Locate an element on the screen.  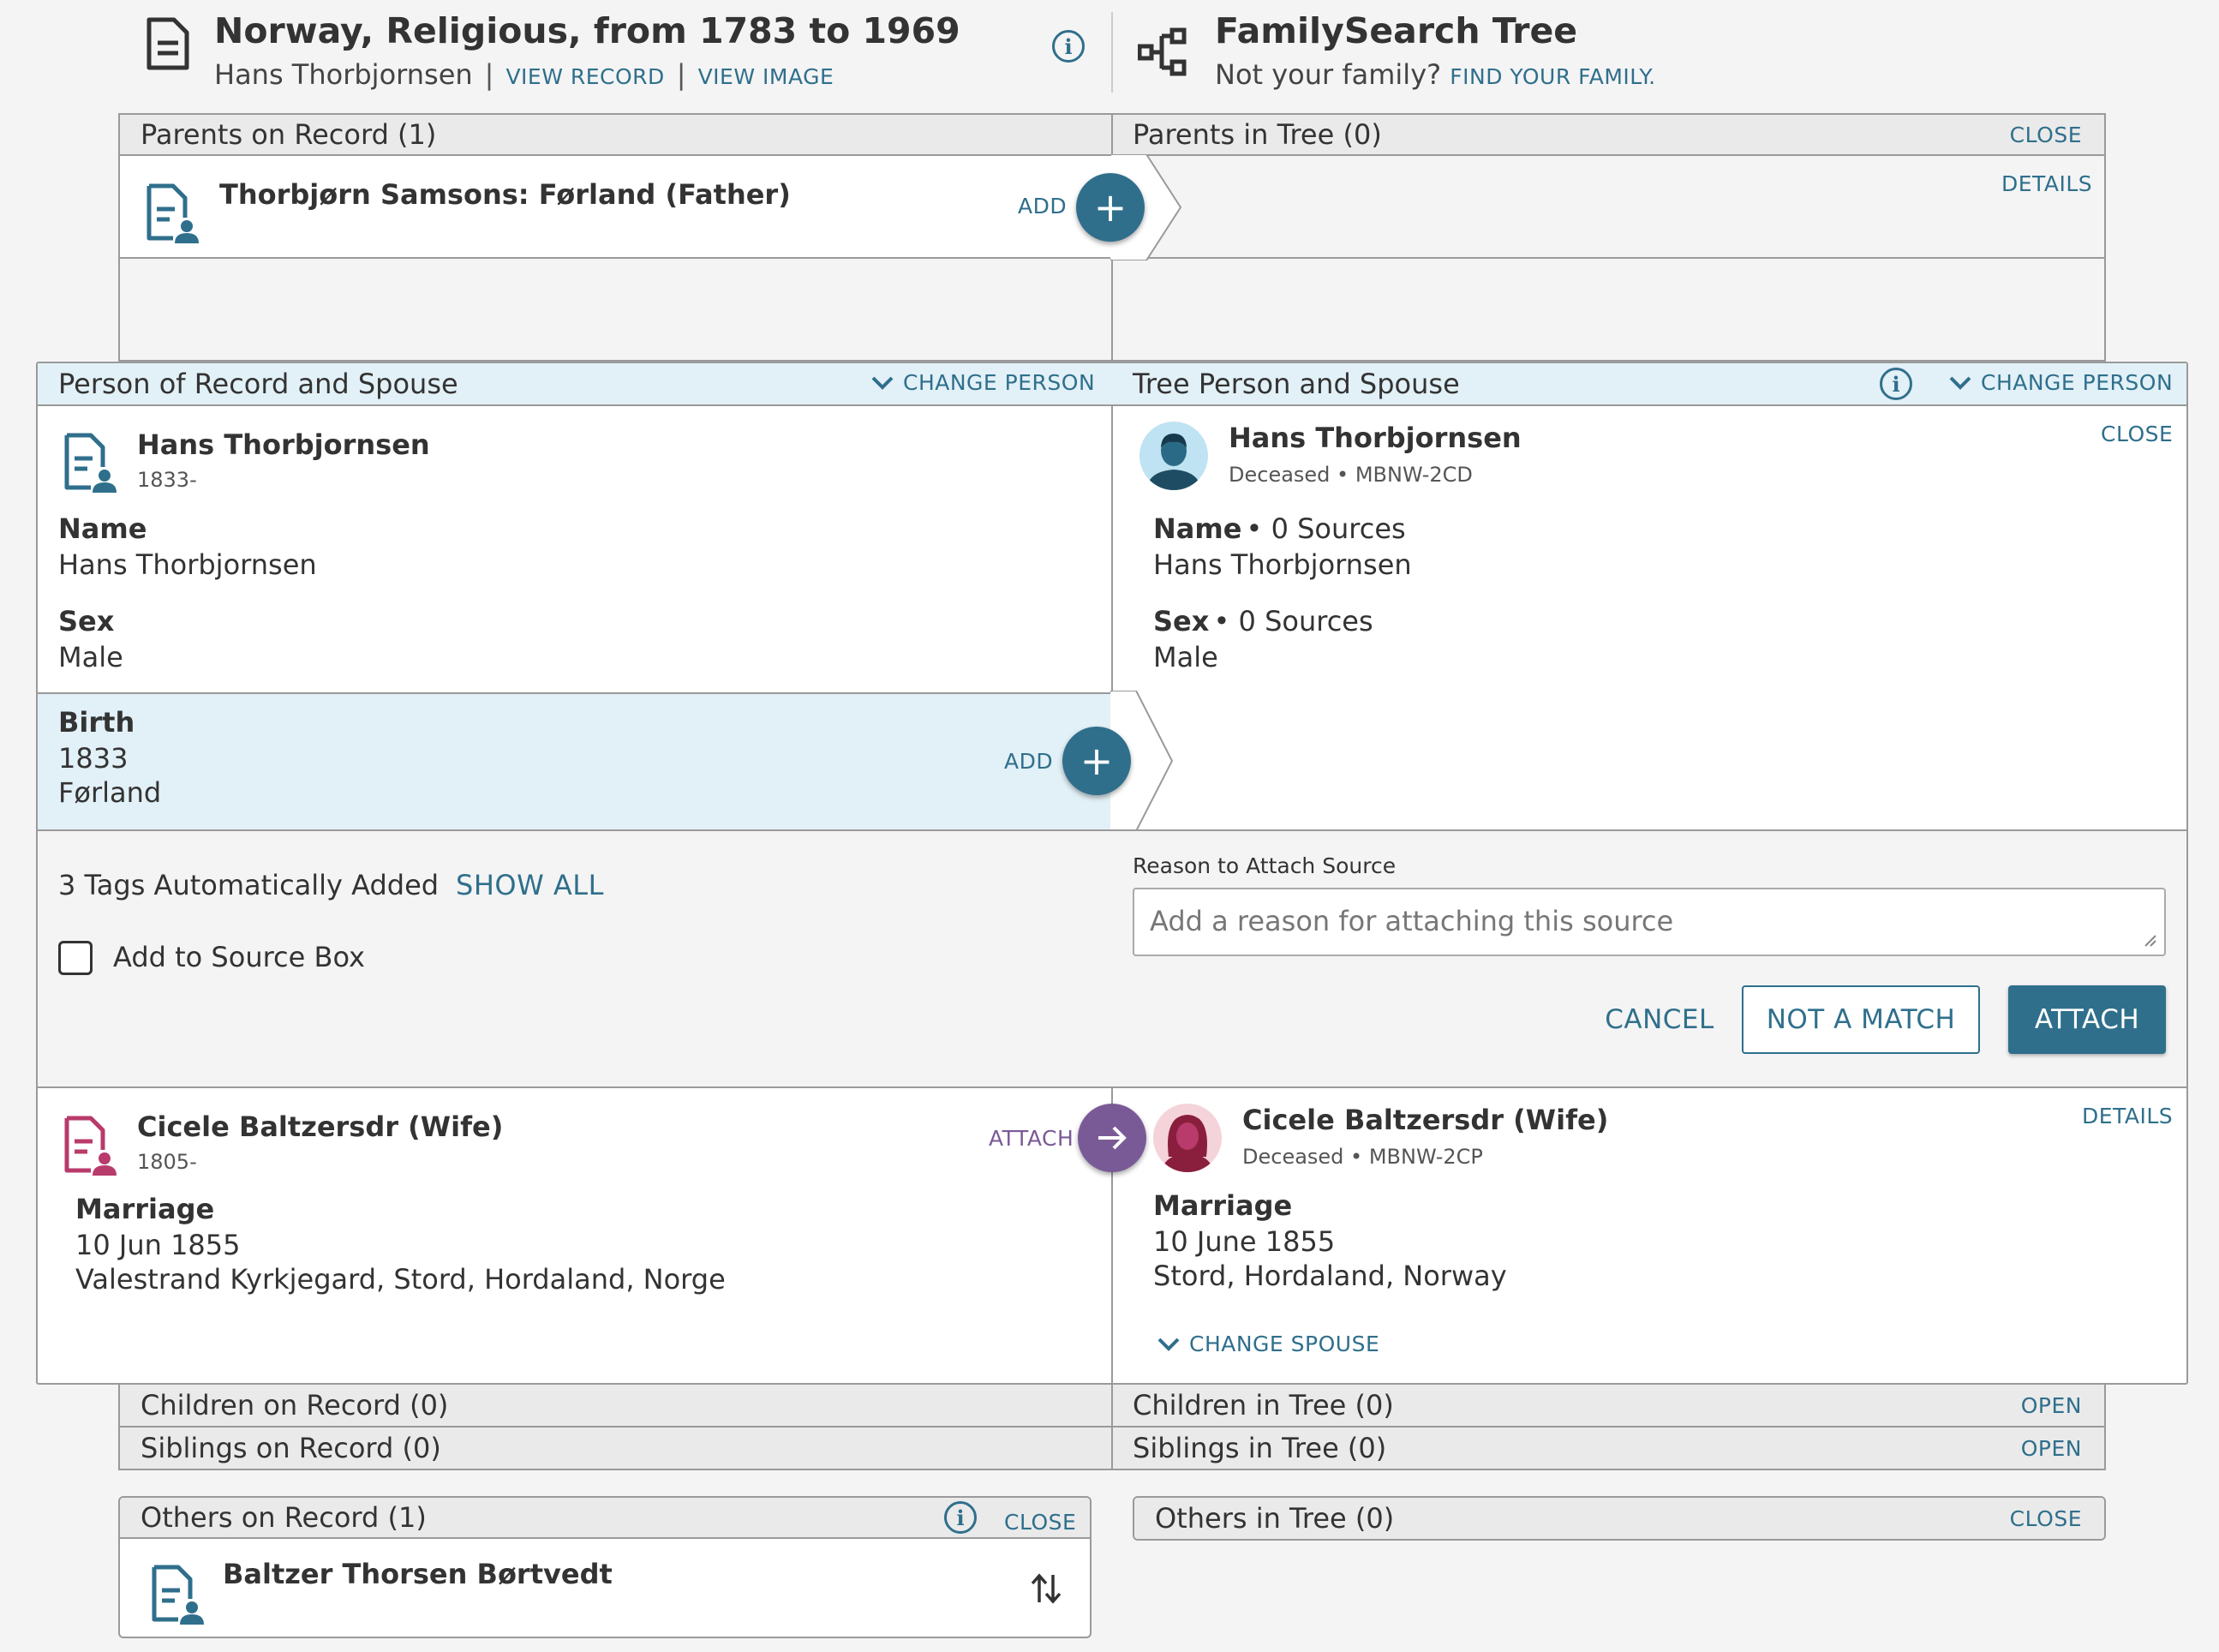
reason-textarea: Add a reason for attaching this source is located at coordinates (1650, 922).